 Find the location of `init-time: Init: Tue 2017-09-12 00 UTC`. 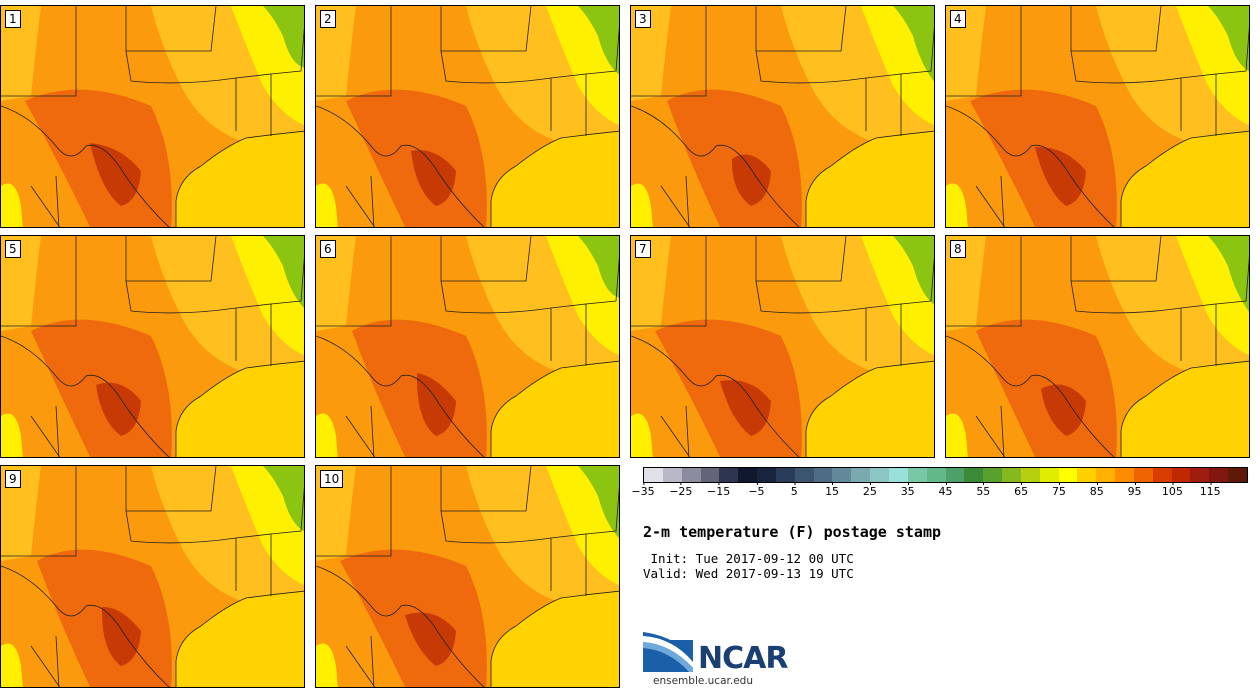

init-time: Init: Tue 2017-09-12 00 UTC is located at coordinates (748, 558).